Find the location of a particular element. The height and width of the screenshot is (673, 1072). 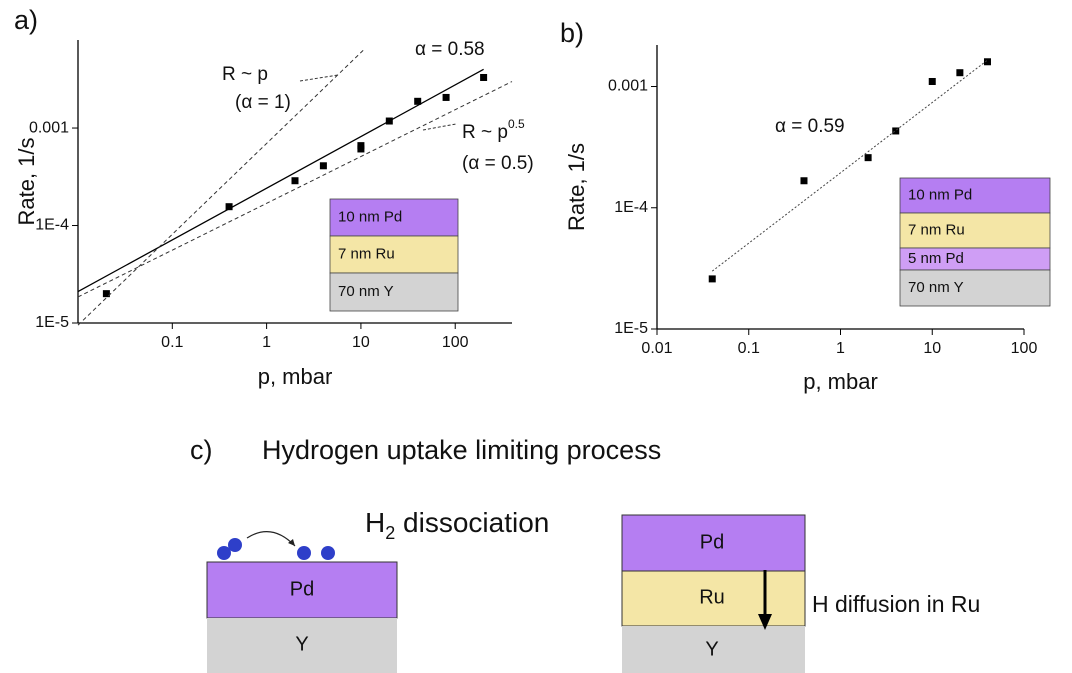

annotation-text: (α = 0.5) is located at coordinates (498, 163).